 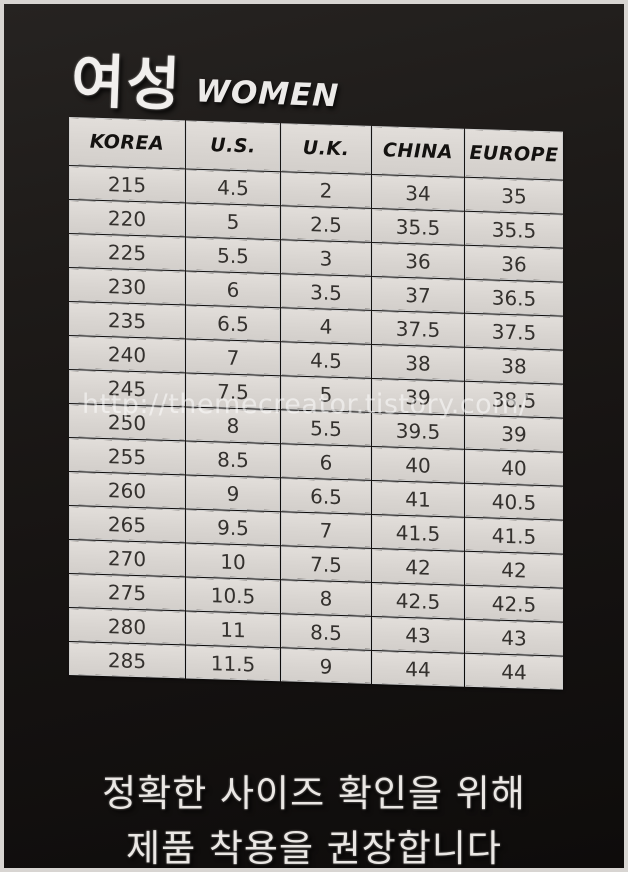 I want to click on table-cell: 41, so click(x=418, y=498).